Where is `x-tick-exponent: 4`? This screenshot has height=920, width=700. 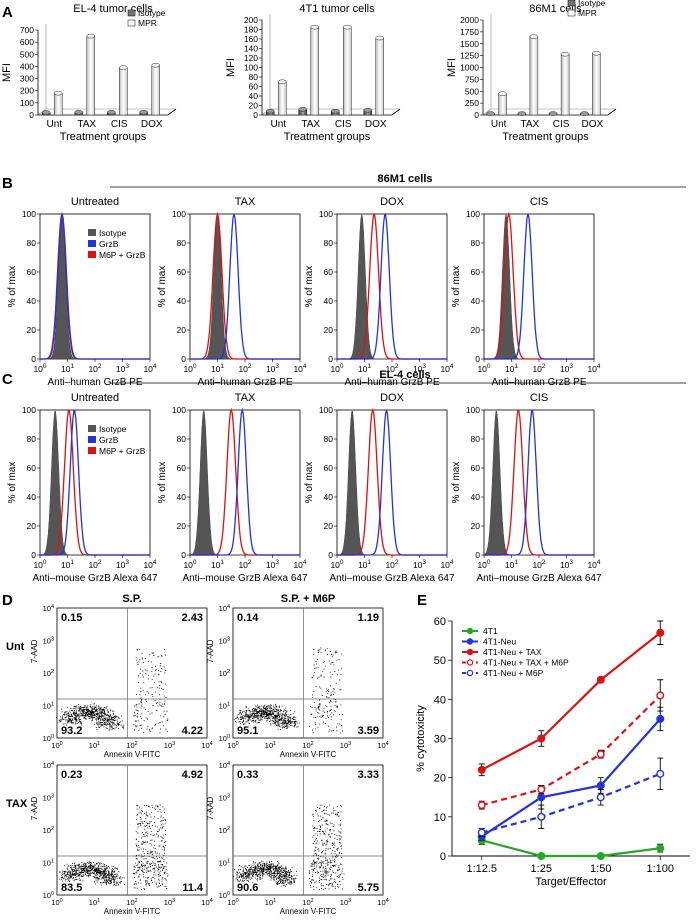 x-tick-exponent: 4 is located at coordinates (452, 366).